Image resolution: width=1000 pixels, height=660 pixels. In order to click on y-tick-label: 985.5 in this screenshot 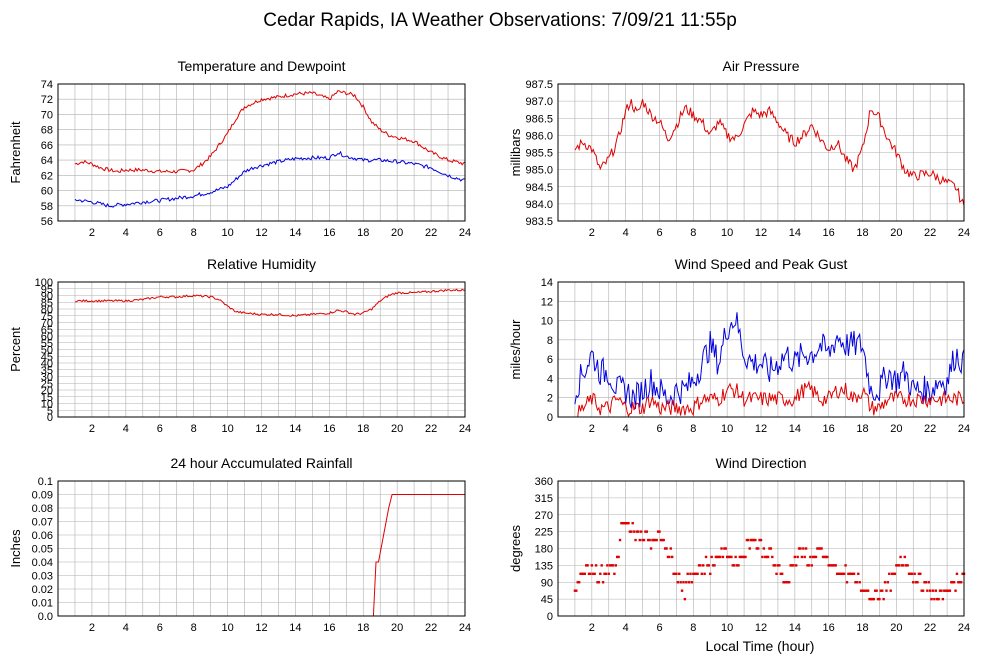, I will do `click(539, 154)`.